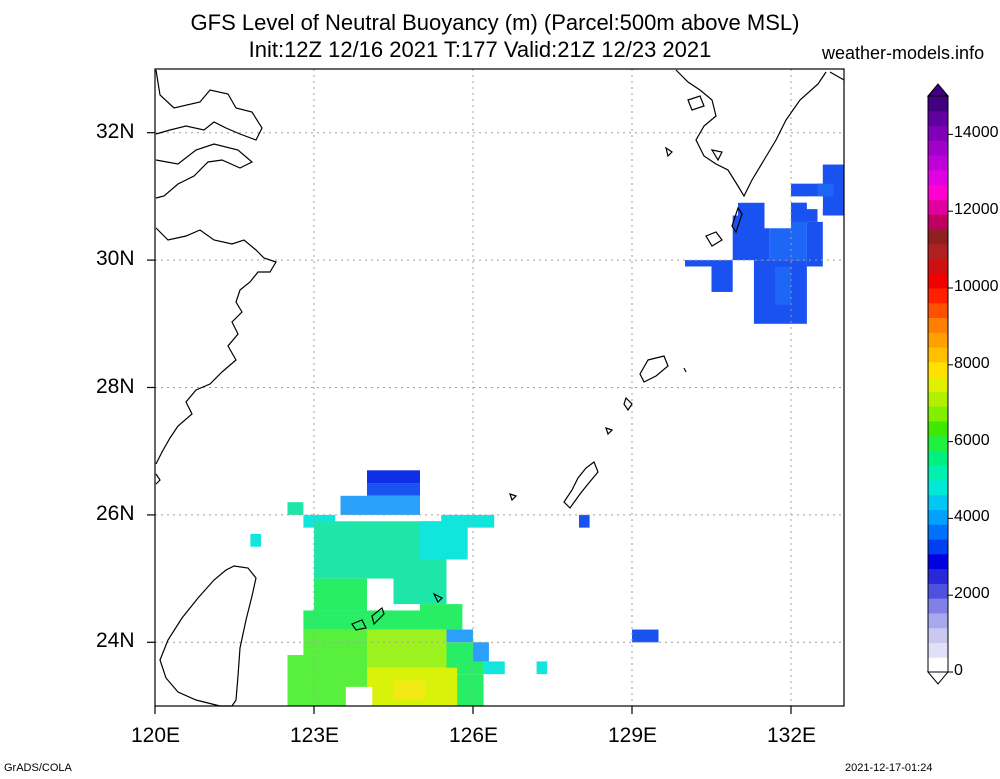  I want to click on tanegashima, so click(737, 220).